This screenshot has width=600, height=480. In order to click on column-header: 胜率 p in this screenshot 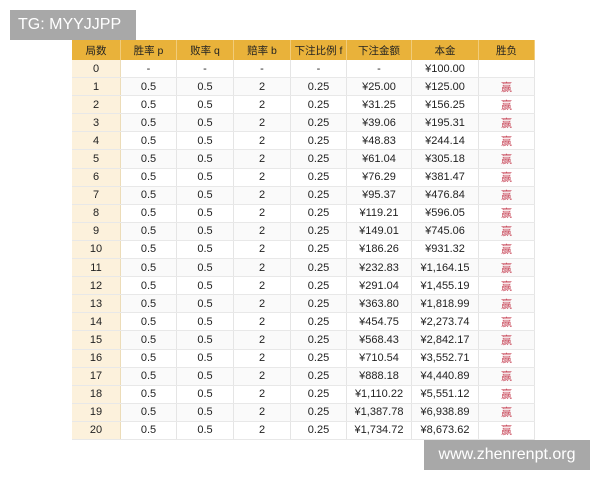, I will do `click(148, 50)`.